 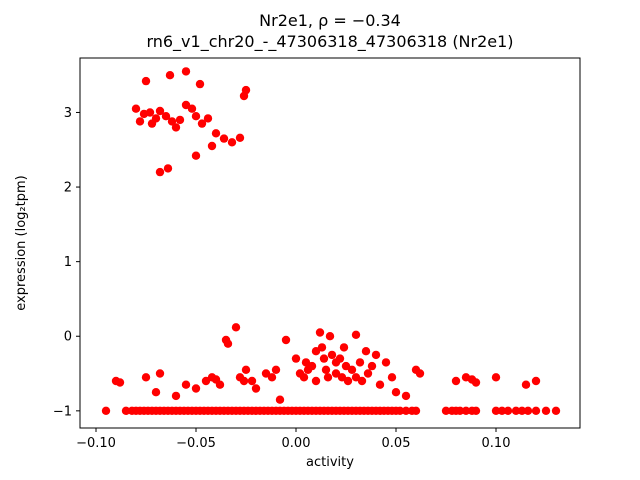 What do you see at coordinates (296, 443) in the screenshot?
I see `x-tick-label: 0.00` at bounding box center [296, 443].